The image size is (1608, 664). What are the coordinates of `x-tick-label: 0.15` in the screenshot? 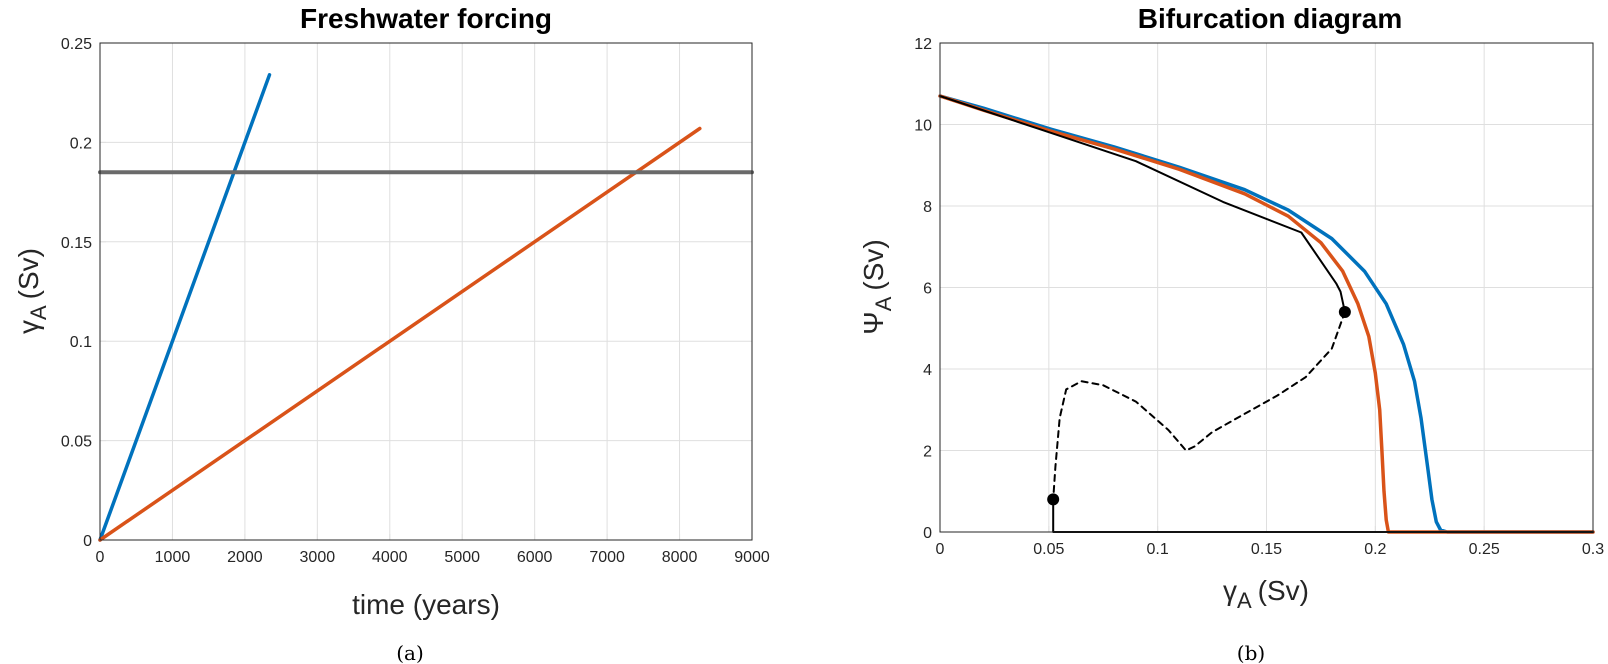 It's located at (1266, 549).